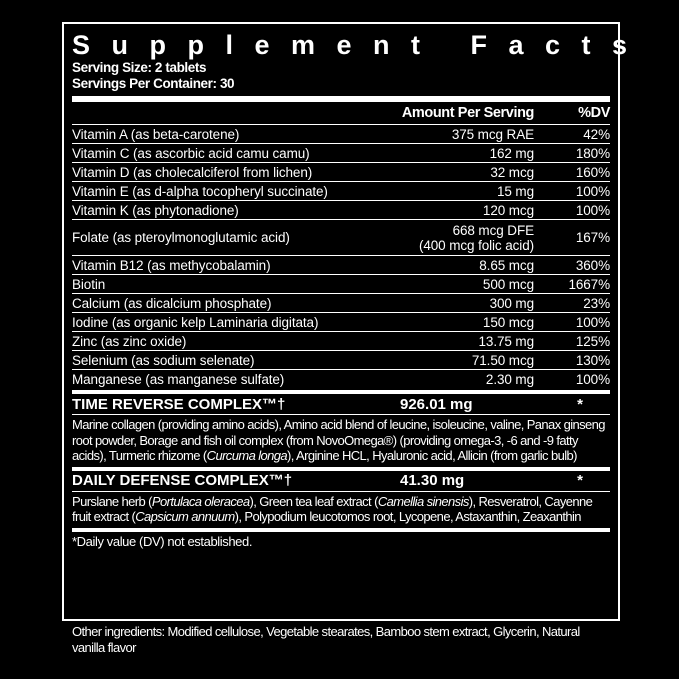 The width and height of the screenshot is (679, 679). What do you see at coordinates (454, 379) in the screenshot?
I see `nutrient-amount: 2.30 mg` at bounding box center [454, 379].